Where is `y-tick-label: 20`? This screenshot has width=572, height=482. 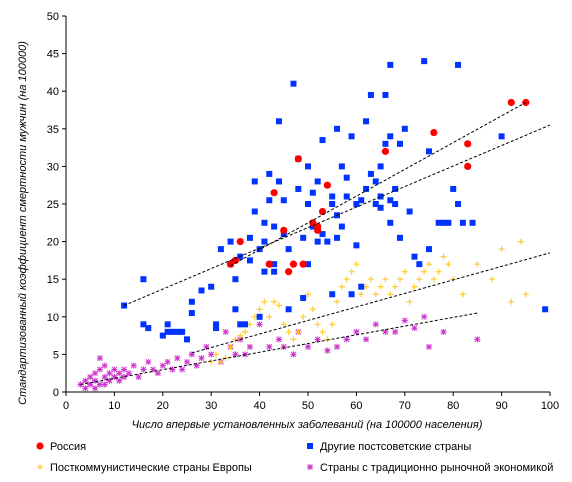
y-tick-label: 20 is located at coordinates (53, 243).